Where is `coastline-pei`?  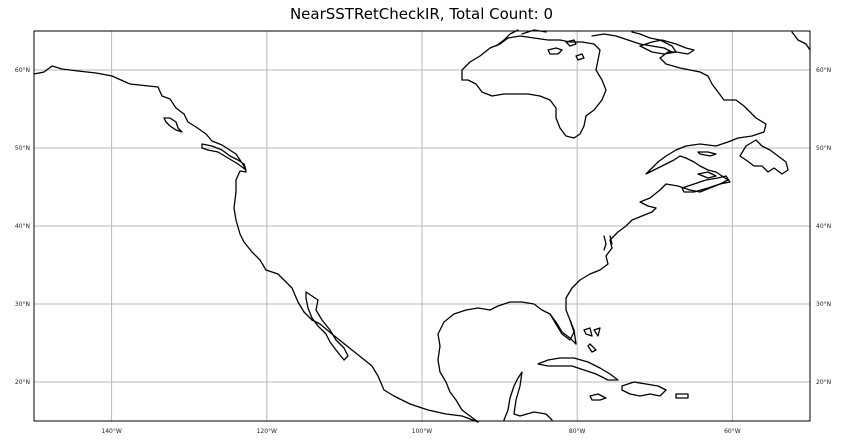 coastline-pei is located at coordinates (707, 175).